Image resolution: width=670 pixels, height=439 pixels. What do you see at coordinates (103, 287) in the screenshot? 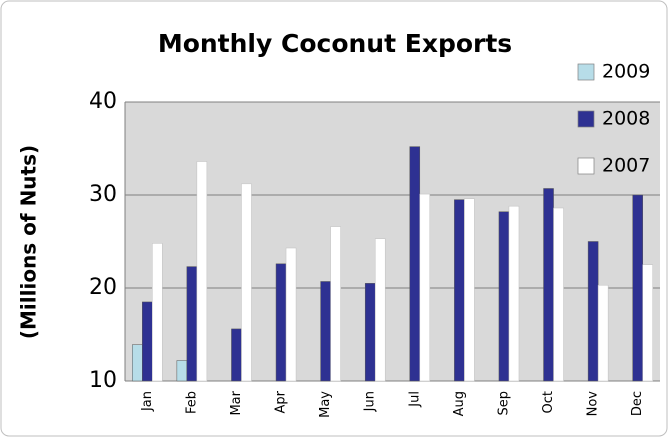
I see `y-tick-label: 20` at bounding box center [103, 287].